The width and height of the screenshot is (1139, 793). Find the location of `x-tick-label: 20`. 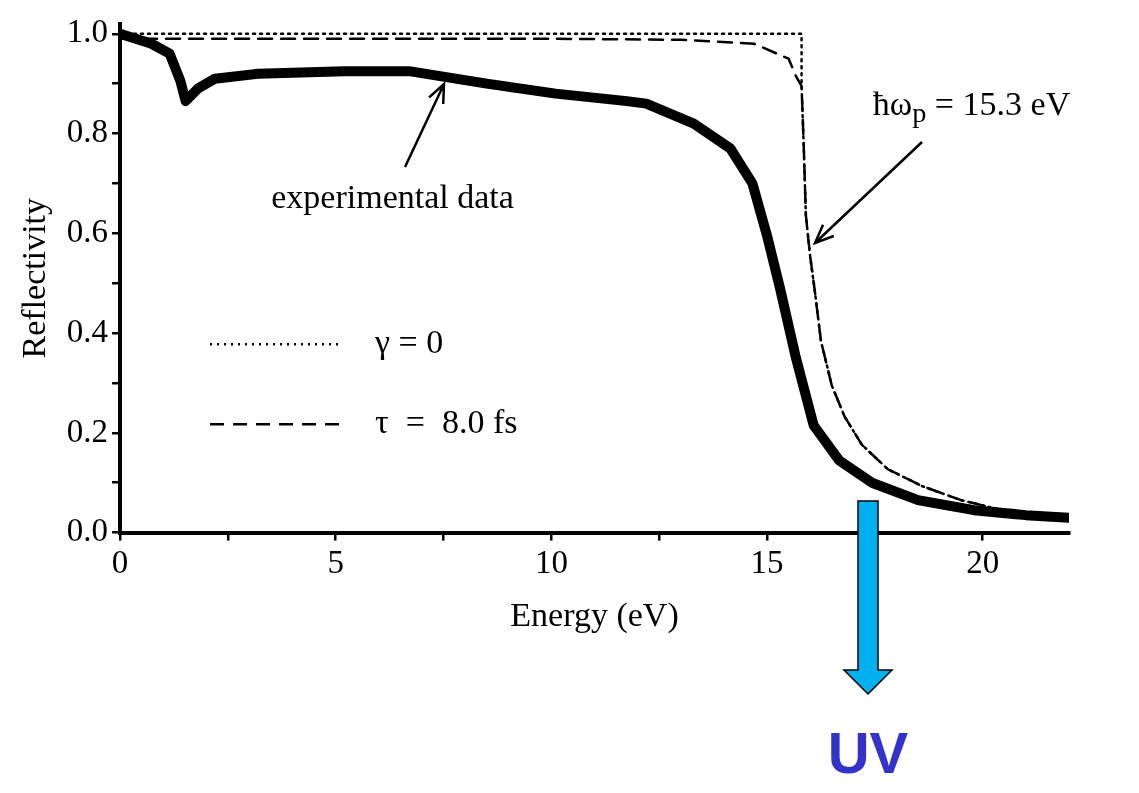

x-tick-label: 20 is located at coordinates (983, 562).